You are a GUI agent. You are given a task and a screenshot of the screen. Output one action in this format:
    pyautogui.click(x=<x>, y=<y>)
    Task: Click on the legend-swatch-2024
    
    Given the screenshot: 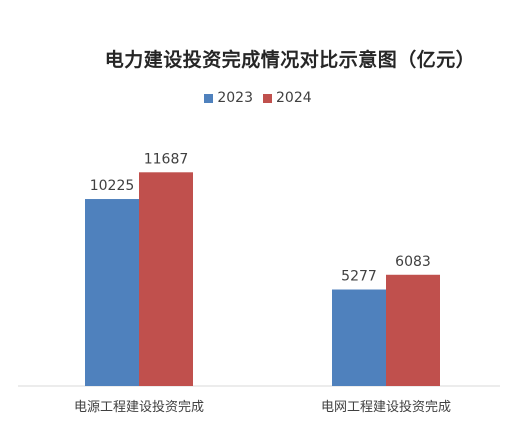 What is the action you would take?
    pyautogui.click(x=267, y=98)
    